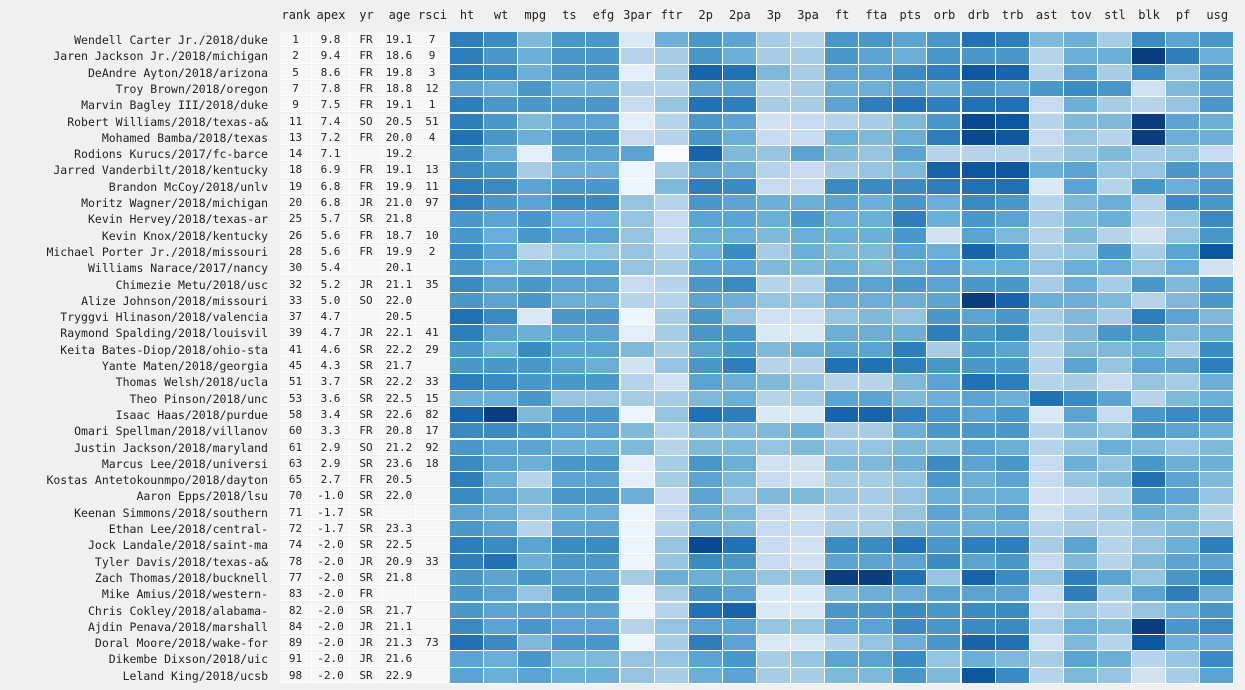 Image resolution: width=1245 pixels, height=690 pixels. What do you see at coordinates (622, 594) in the screenshot?
I see `table-row: Mike Amius/2018/western- 83 -2.0 FR` at bounding box center [622, 594].